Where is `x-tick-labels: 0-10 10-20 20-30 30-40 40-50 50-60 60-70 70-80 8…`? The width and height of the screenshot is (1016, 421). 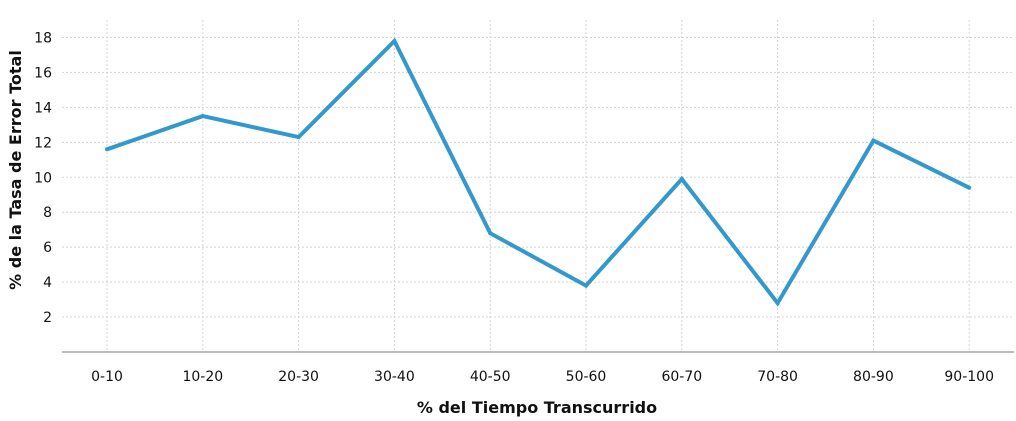
x-tick-labels: 0-10 10-20 20-30 30-40 40-50 50-60 60-70 70-80 8… is located at coordinates (542, 377).